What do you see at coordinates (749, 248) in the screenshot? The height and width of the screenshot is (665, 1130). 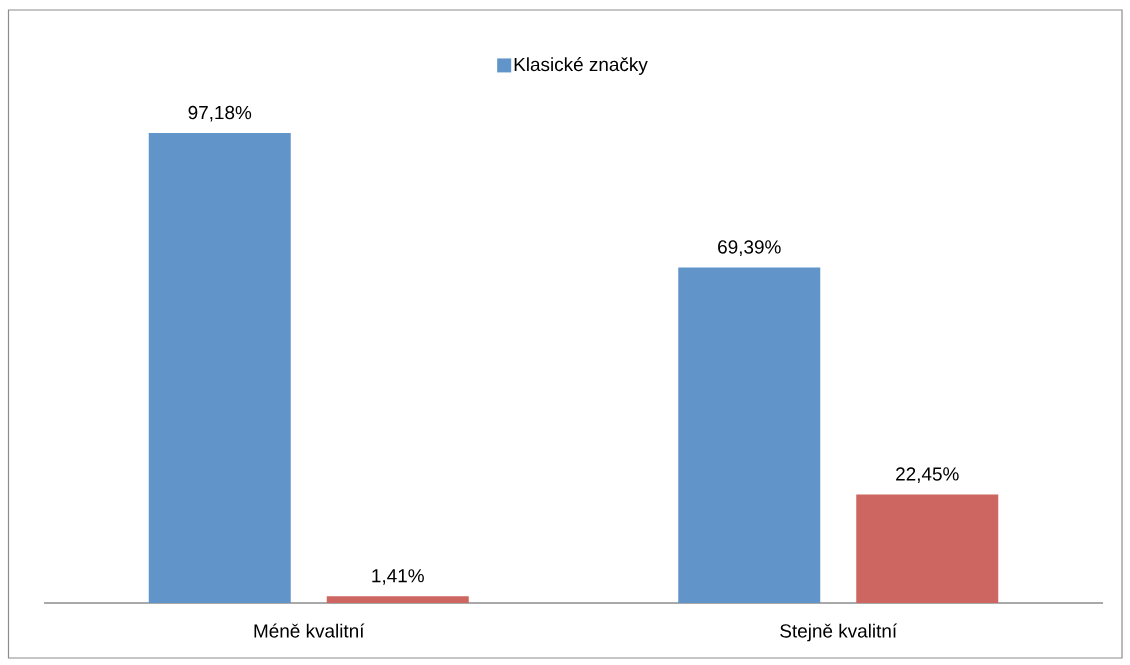 I see `data-label: 69,39%` at bounding box center [749, 248].